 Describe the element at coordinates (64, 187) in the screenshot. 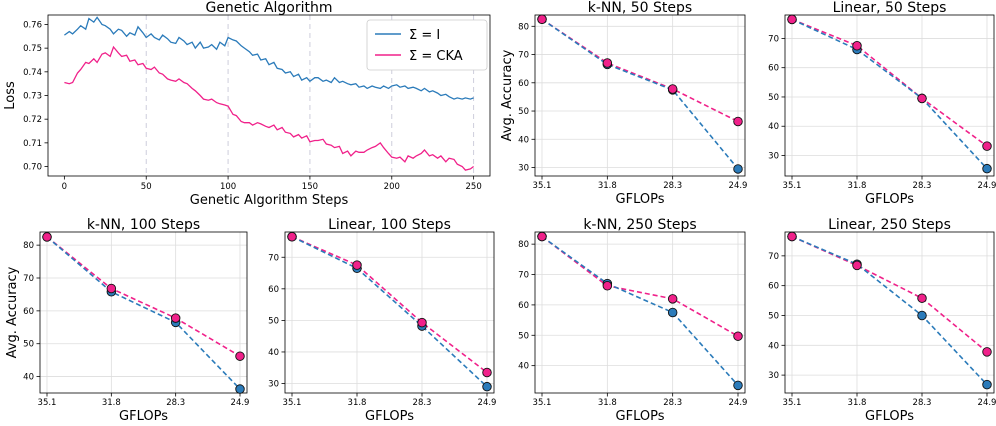

I see `x-tick-label: 0` at that location.